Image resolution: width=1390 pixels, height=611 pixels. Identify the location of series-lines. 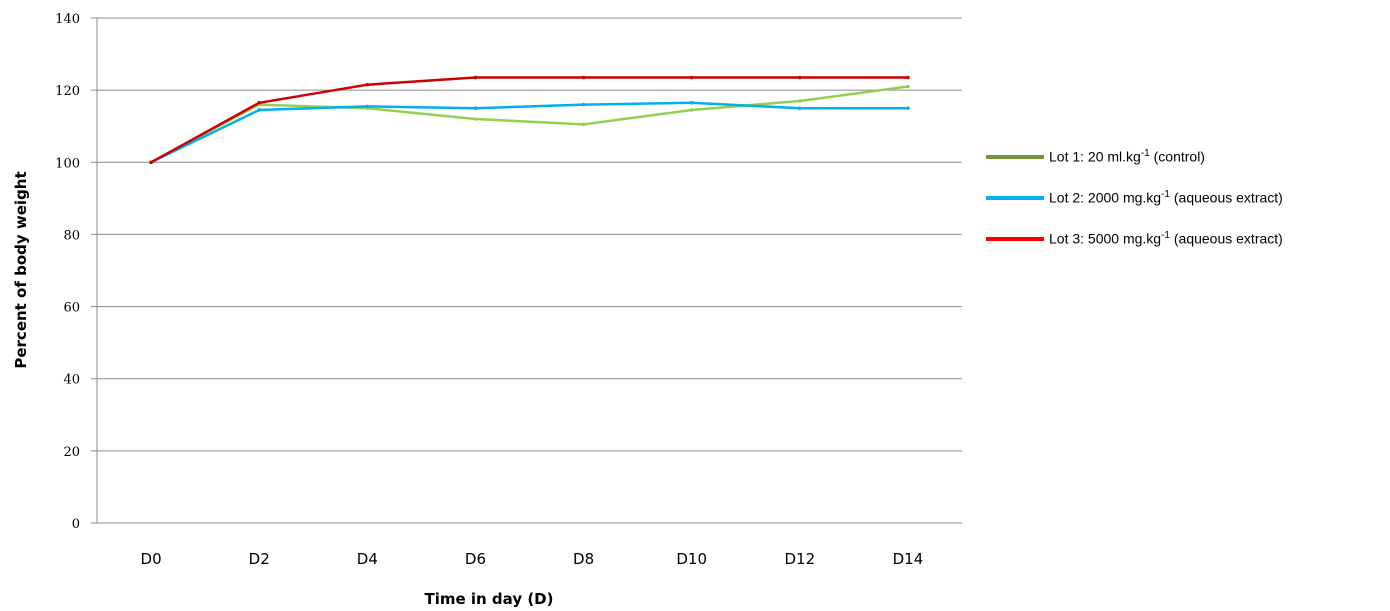
(529, 120).